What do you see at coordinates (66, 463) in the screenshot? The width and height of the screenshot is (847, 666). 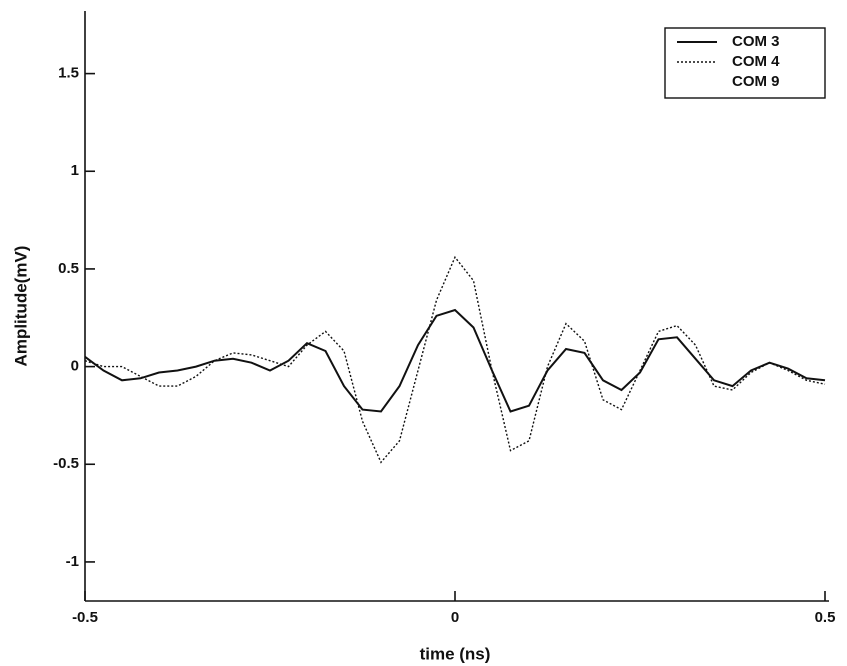 I see `y-tick-label: -0.5` at bounding box center [66, 463].